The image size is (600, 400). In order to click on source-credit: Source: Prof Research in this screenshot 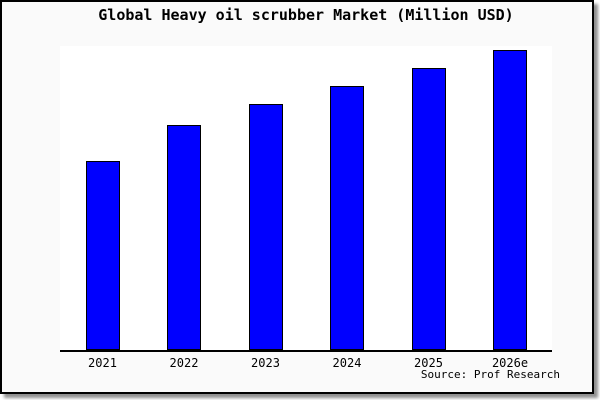, I will do `click(490, 374)`.